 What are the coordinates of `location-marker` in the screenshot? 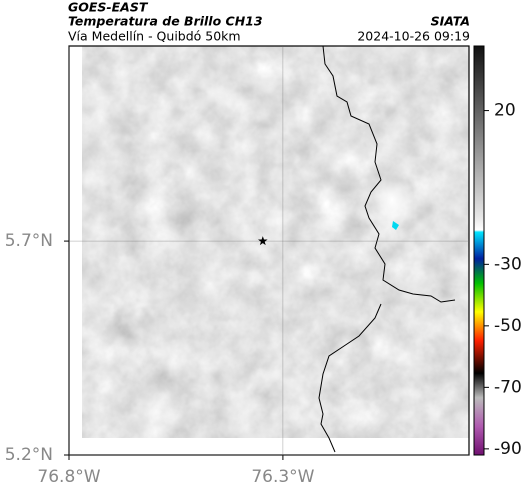 It's located at (263, 241).